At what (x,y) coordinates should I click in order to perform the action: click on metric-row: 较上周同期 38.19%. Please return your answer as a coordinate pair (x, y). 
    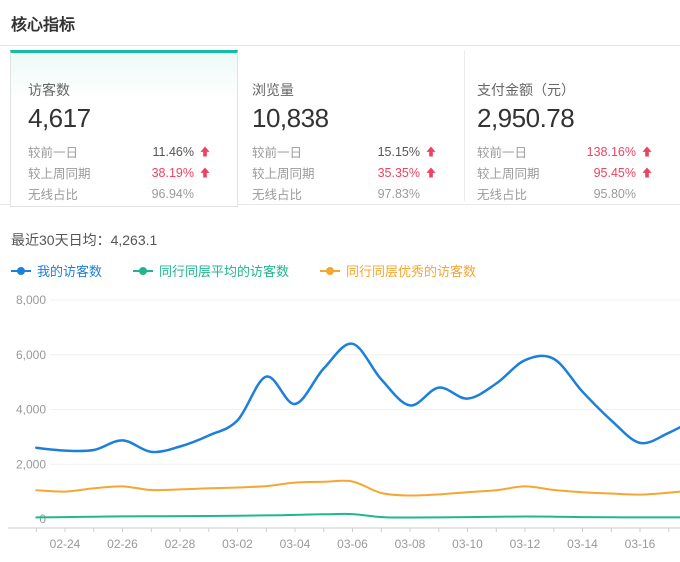
    Looking at the image, I should click on (119, 172).